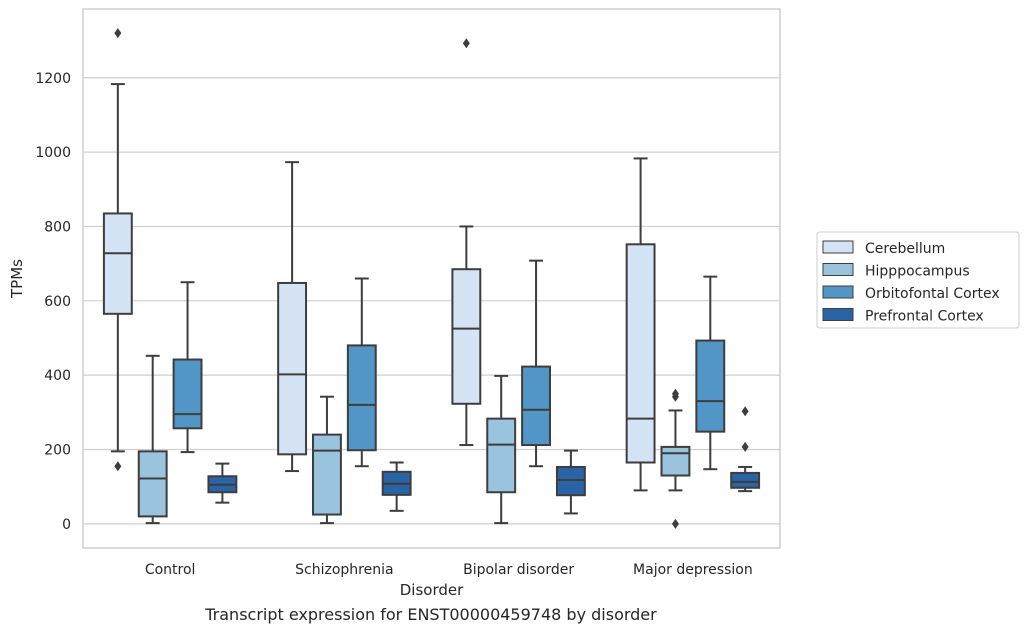 Image resolution: width=1028 pixels, height=638 pixels. What do you see at coordinates (905, 249) in the screenshot?
I see `legend-label: Cerebellum` at bounding box center [905, 249].